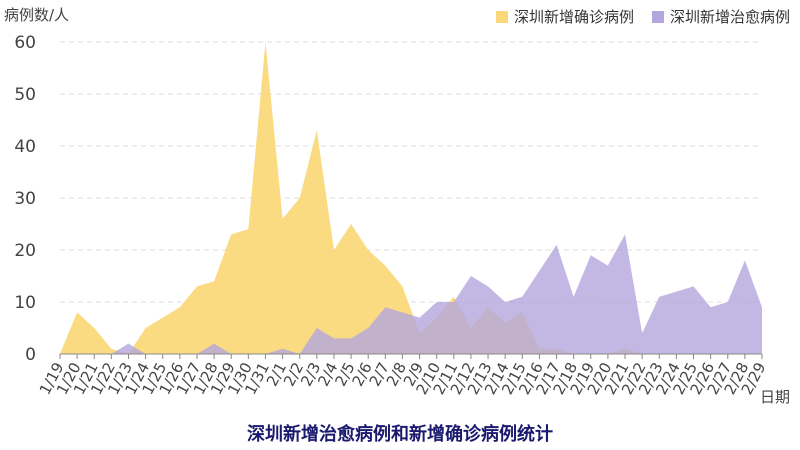 Image resolution: width=800 pixels, height=450 pixels. Describe the element at coordinates (573, 17) in the screenshot. I see `legend-label-confirmed: 深圳新增确诊病例` at that location.